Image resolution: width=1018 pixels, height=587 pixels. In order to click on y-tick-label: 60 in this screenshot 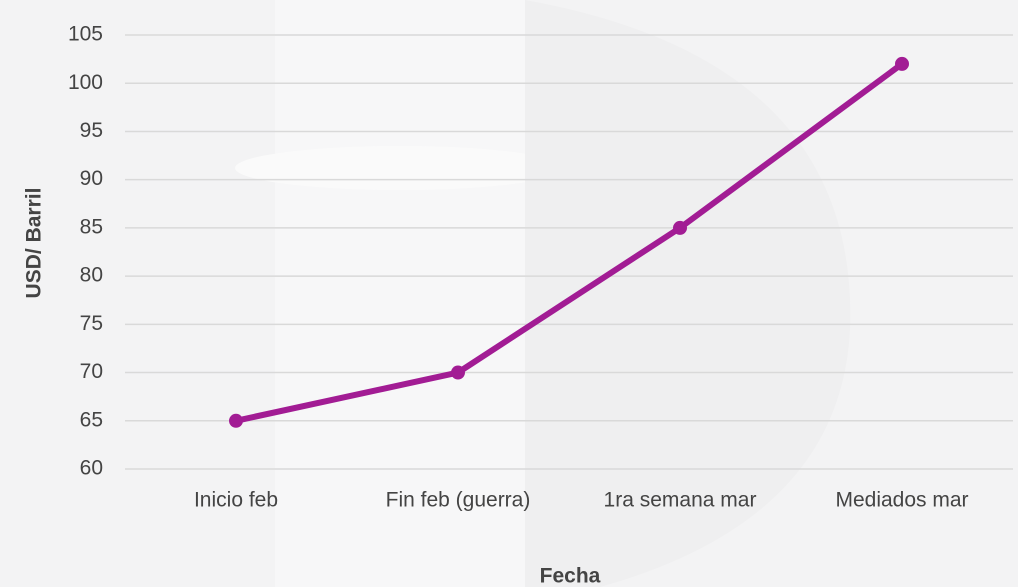, I will do `click(91, 468)`.